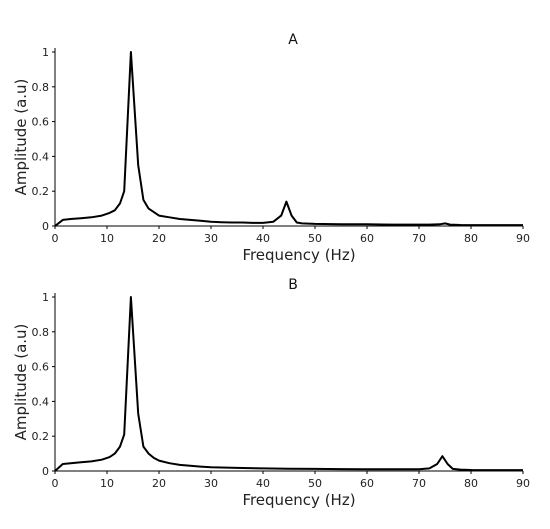 The width and height of the screenshot is (550, 529). Describe the element at coordinates (293, 40) in the screenshot. I see `panel-a-title: A` at that location.